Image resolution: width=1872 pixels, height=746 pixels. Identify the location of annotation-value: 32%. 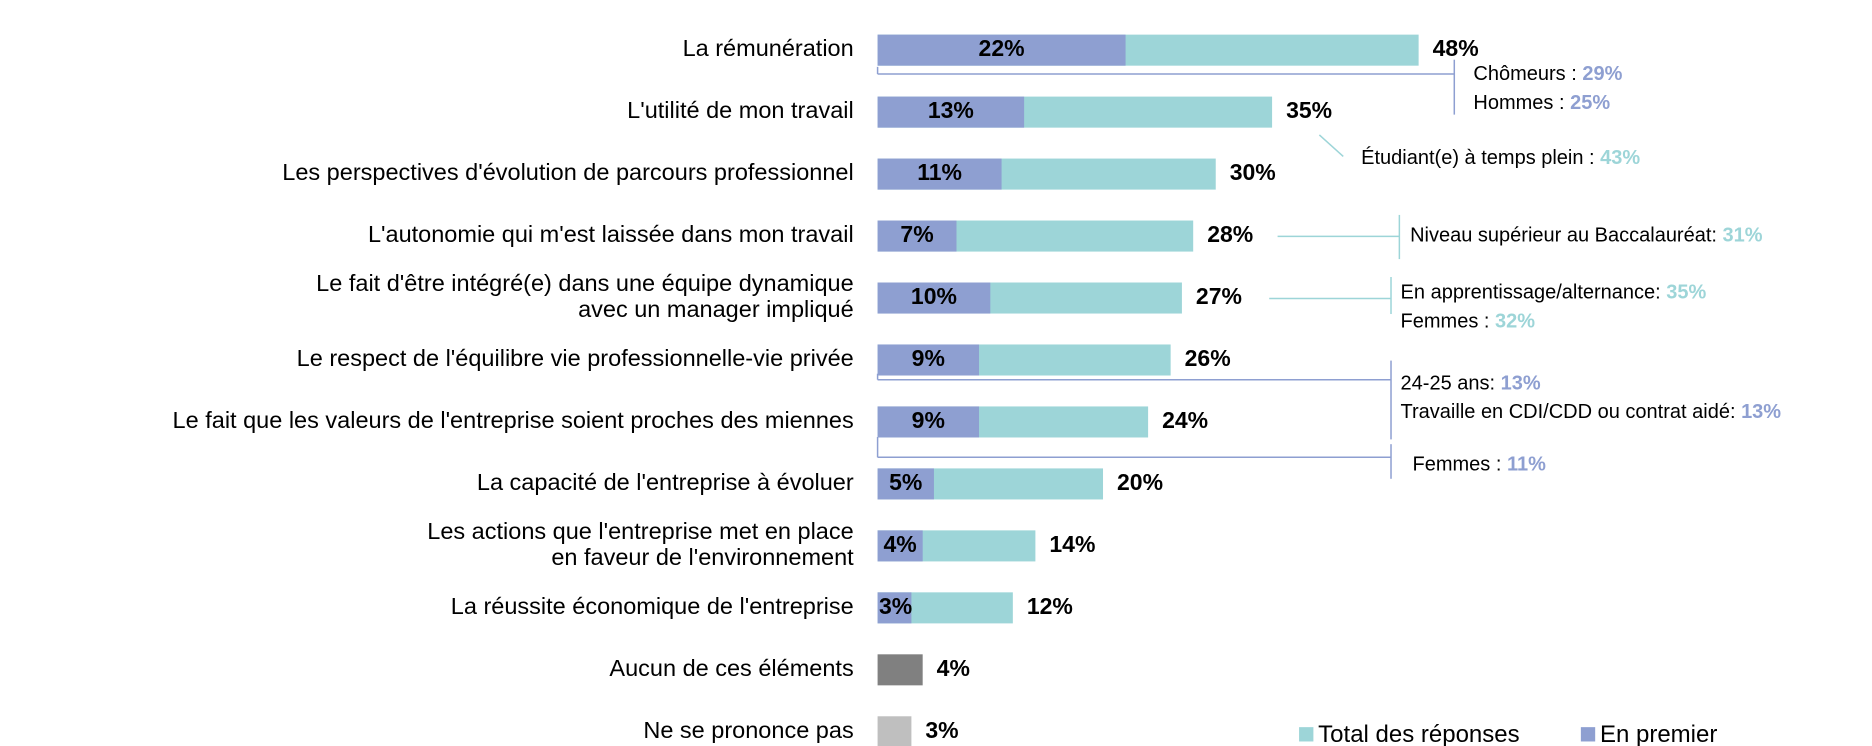
(1515, 322).